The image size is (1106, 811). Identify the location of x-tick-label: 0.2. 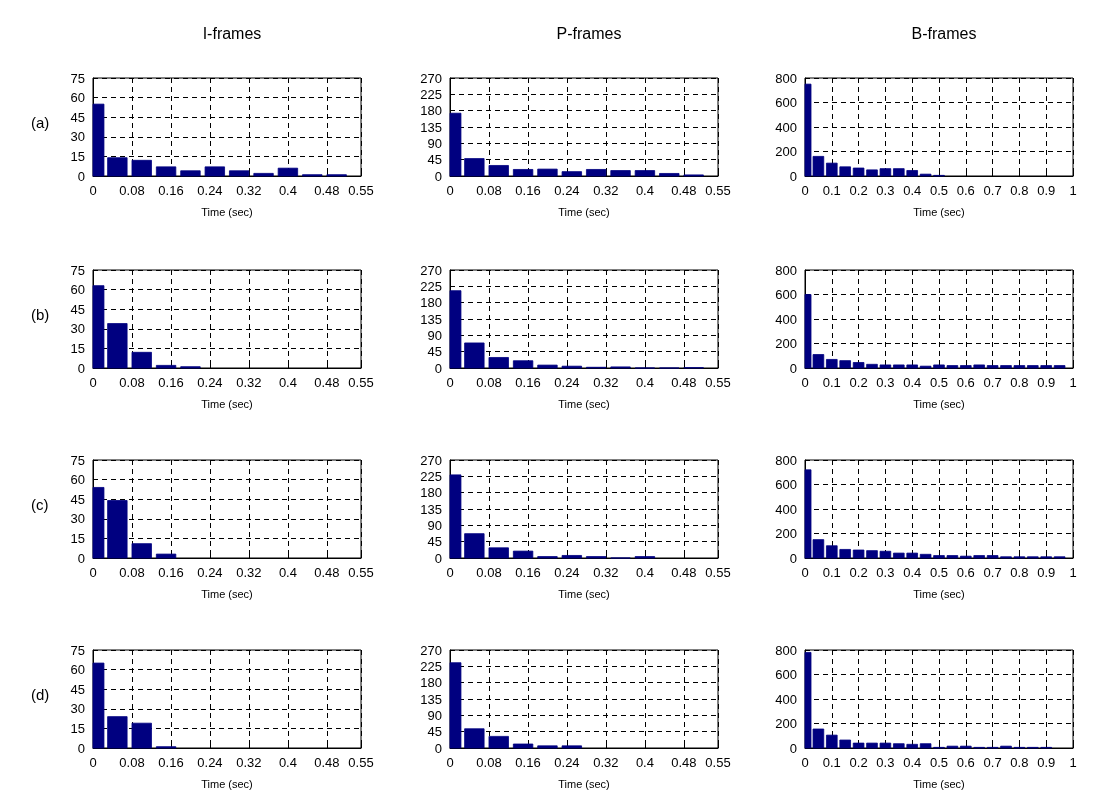
(858, 382).